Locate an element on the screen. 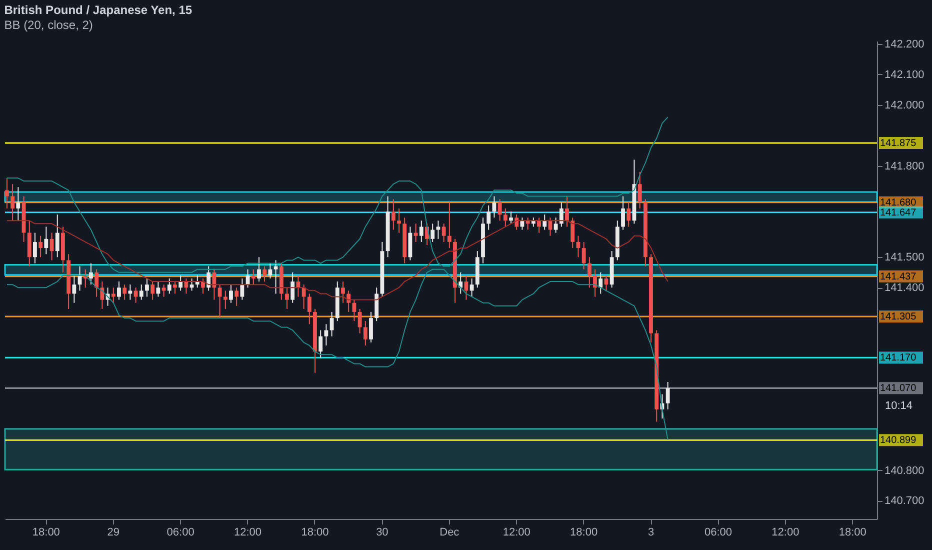  x-tick-label: 3 is located at coordinates (651, 532).